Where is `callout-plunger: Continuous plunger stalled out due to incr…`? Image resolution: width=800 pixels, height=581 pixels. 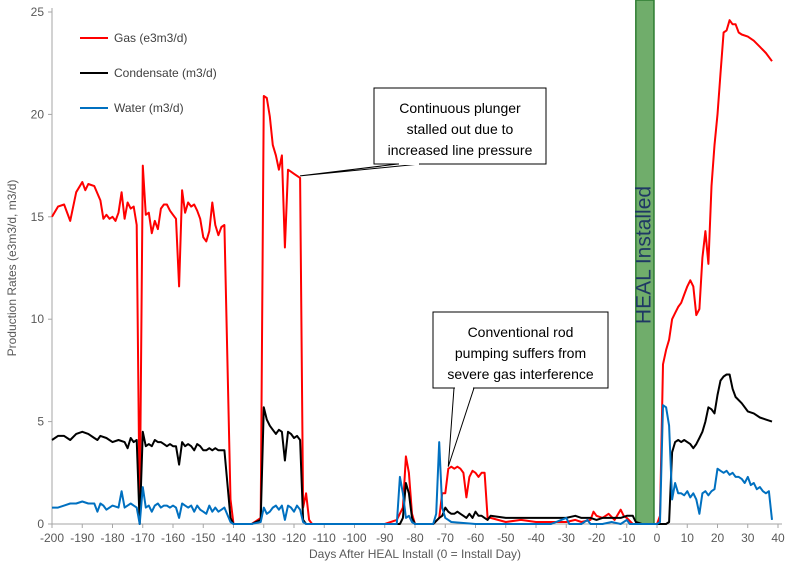
callout-plunger: Continuous plunger stalled out due to incr… is located at coordinates (423, 132).